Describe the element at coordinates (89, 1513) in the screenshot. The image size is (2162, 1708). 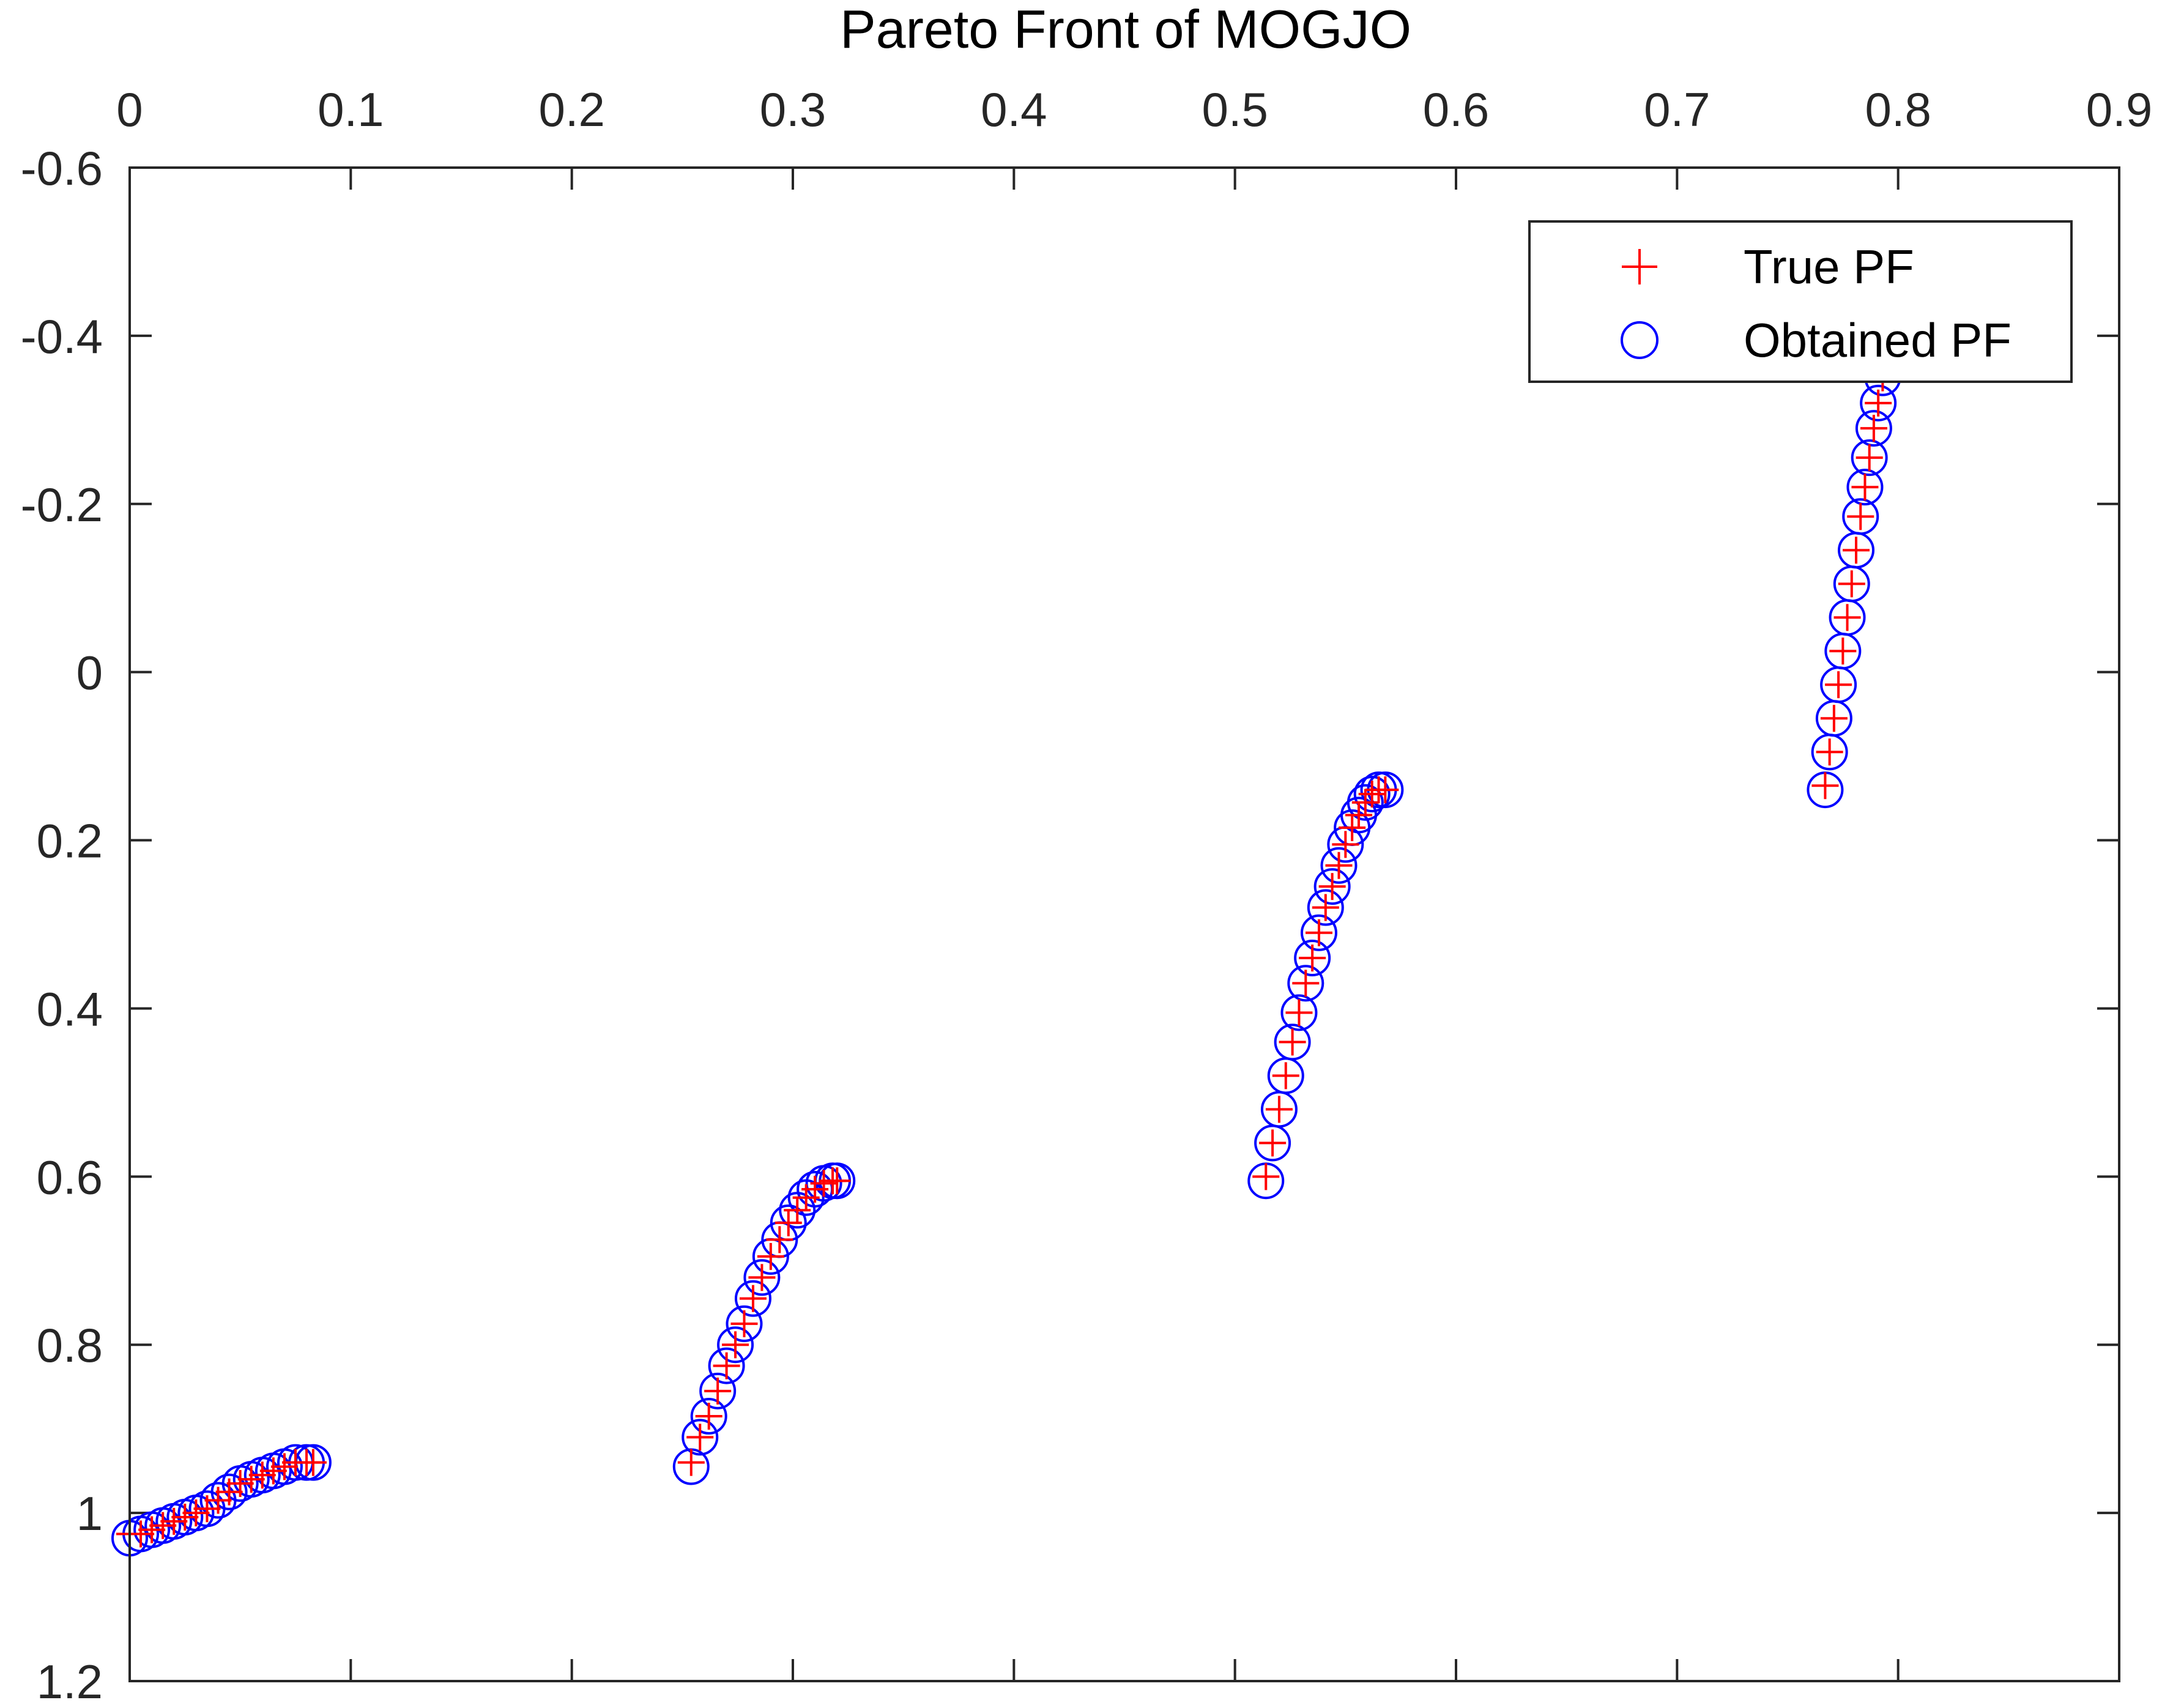
I see `y-tick-label: 1` at that location.